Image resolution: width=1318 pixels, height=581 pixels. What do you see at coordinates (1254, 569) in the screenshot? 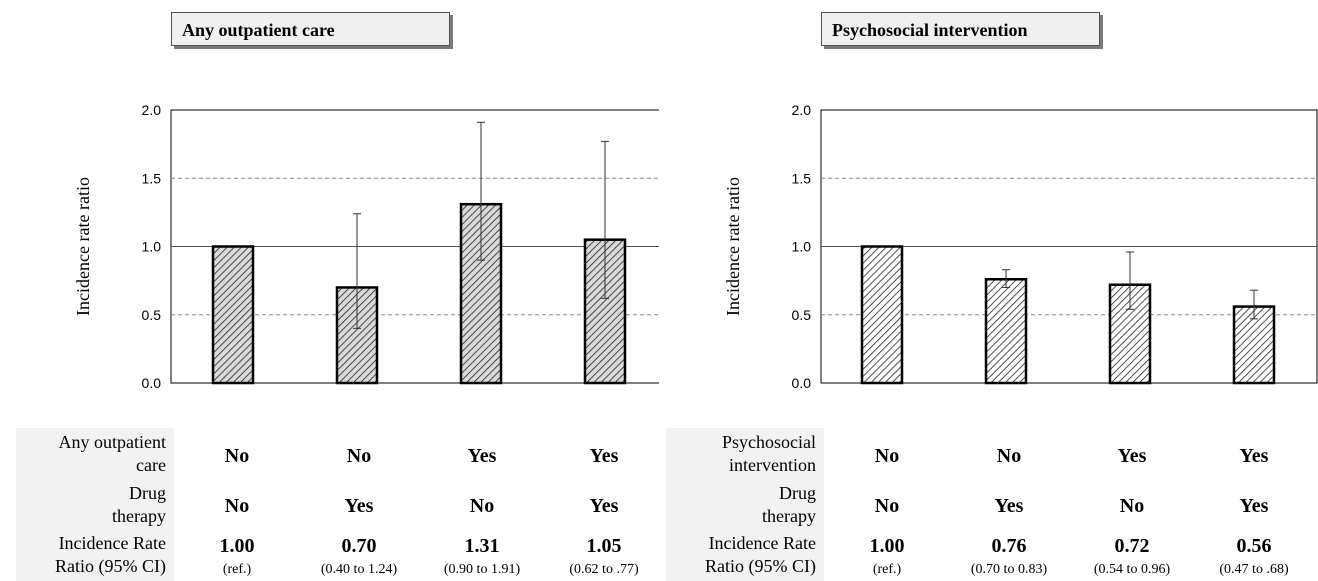
I see `cell-ci: (0.47 to .68)` at bounding box center [1254, 569].